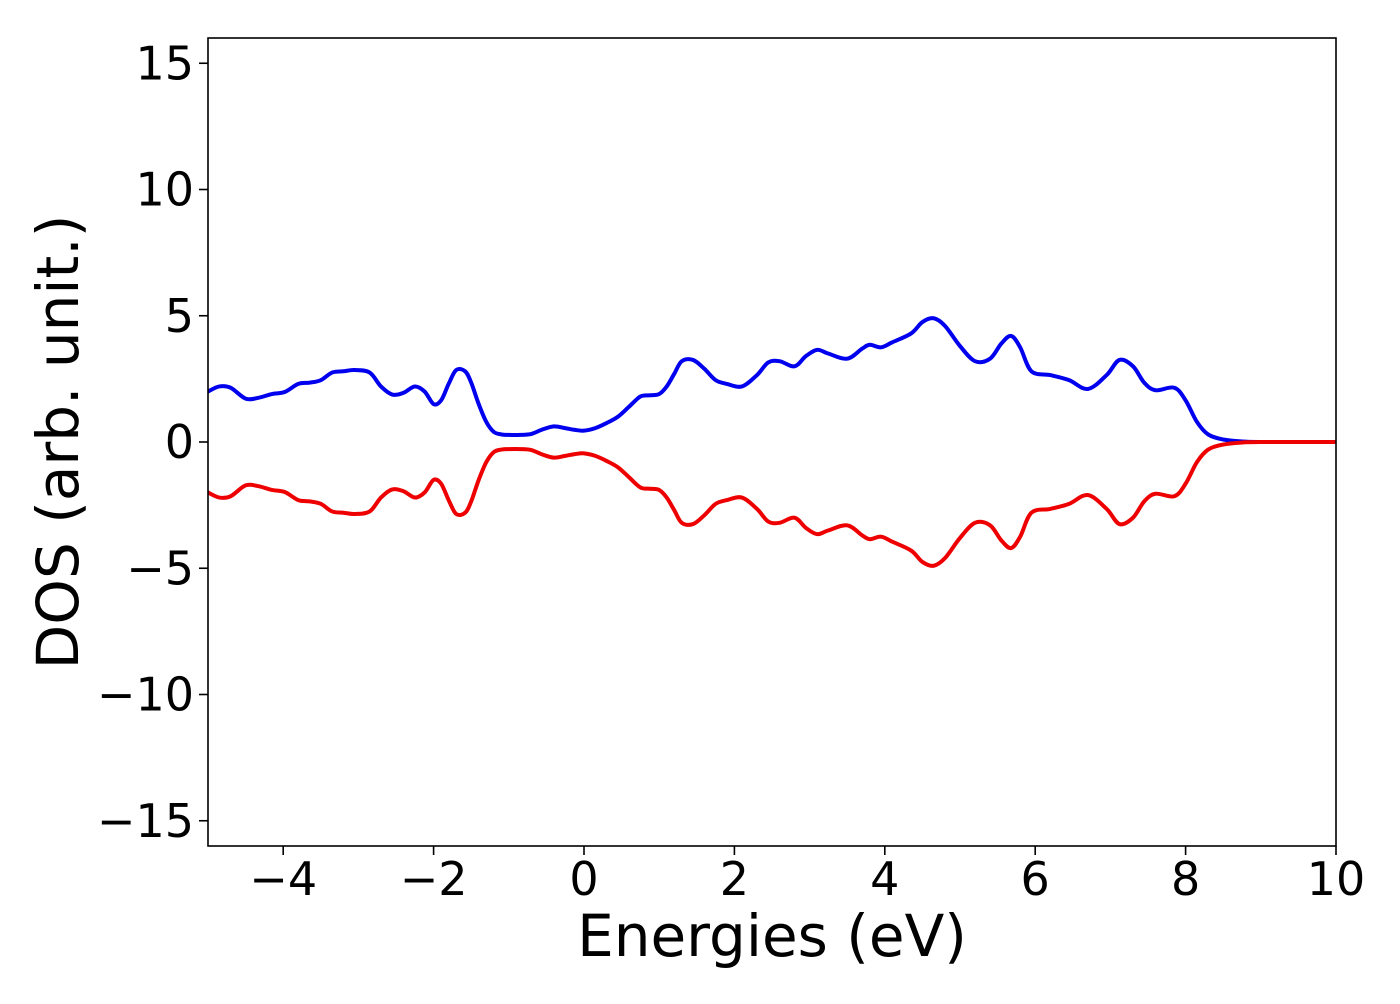  Describe the element at coordinates (160, 568) in the screenshot. I see `y-tick-label: −5` at that location.